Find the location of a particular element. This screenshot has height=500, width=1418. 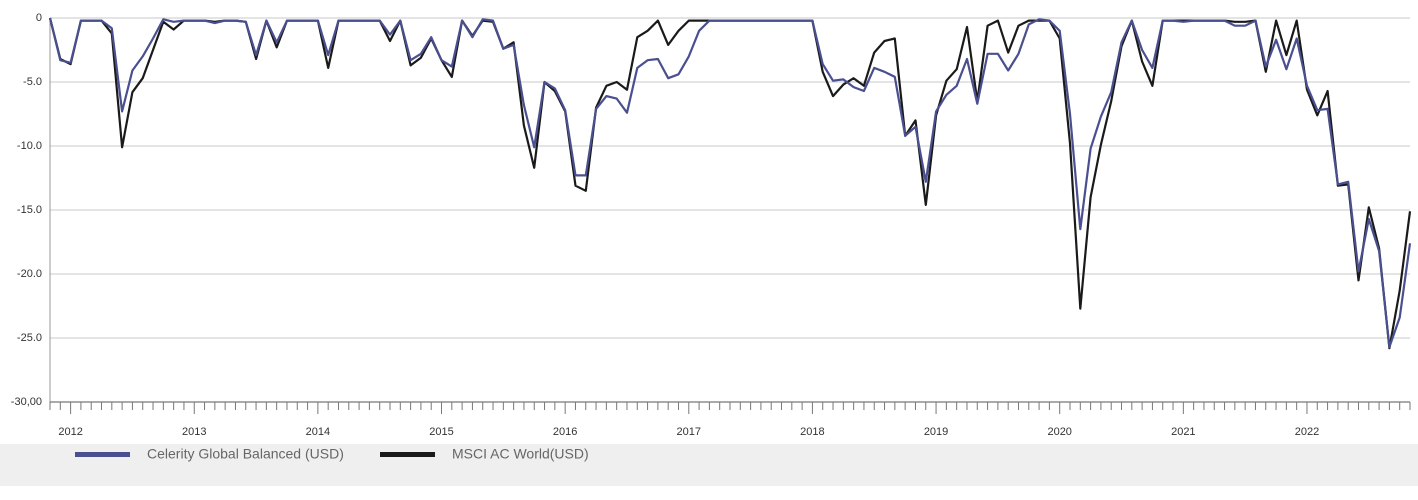

x-tick-label: 2013 is located at coordinates (194, 432).